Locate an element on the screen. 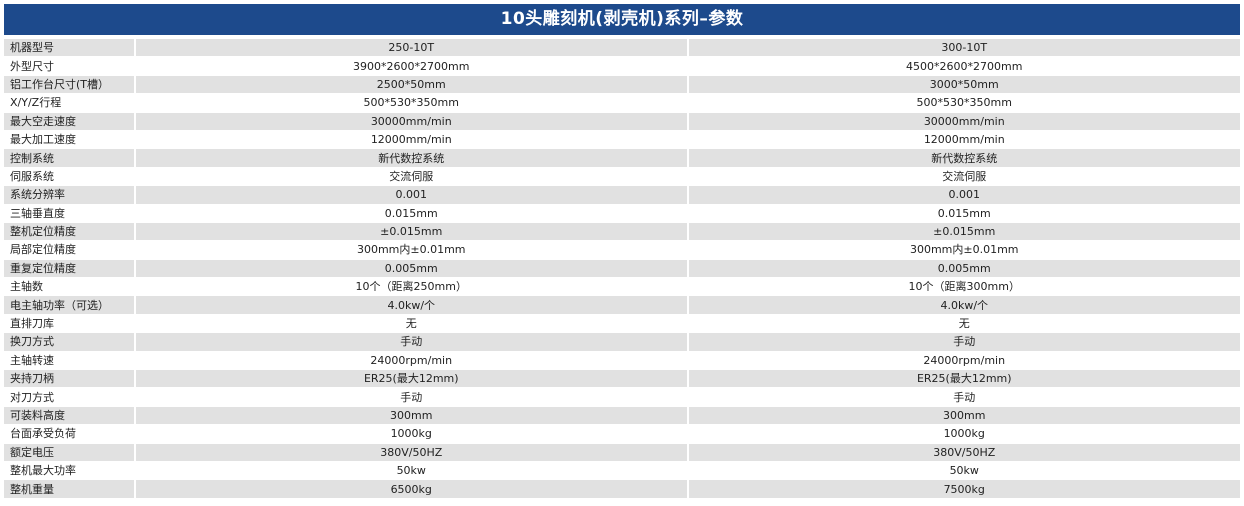 This screenshot has height=506, width=1244. spec-row: 主轴数 10个（距离250mm） 10个（距离300mm） is located at coordinates (622, 287).